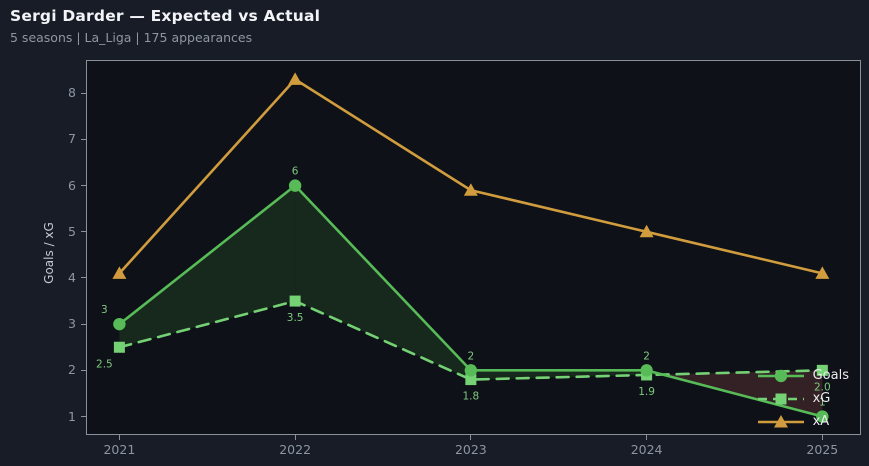  Describe the element at coordinates (470, 449) in the screenshot. I see `x-tick-label: 2023` at that location.